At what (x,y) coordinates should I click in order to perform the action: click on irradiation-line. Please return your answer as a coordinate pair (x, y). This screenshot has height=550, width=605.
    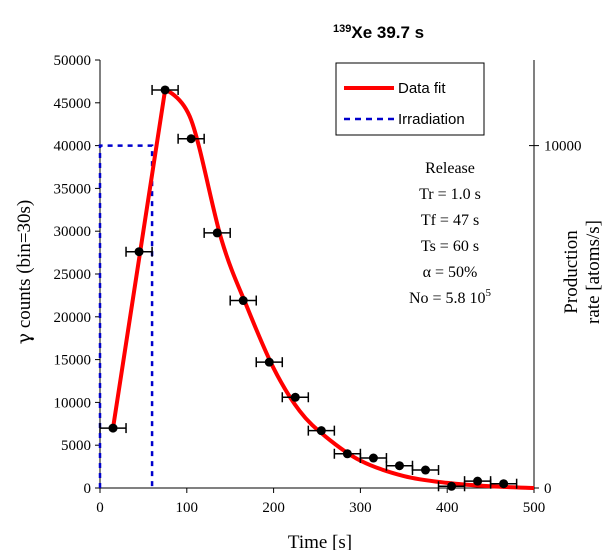
    Looking at the image, I should click on (126, 316).